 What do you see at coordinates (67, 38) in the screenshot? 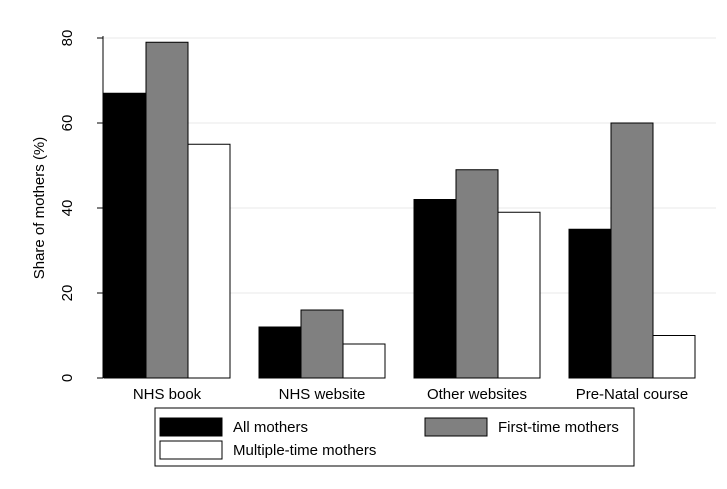
I see `y-tick-label: 80` at bounding box center [67, 38].